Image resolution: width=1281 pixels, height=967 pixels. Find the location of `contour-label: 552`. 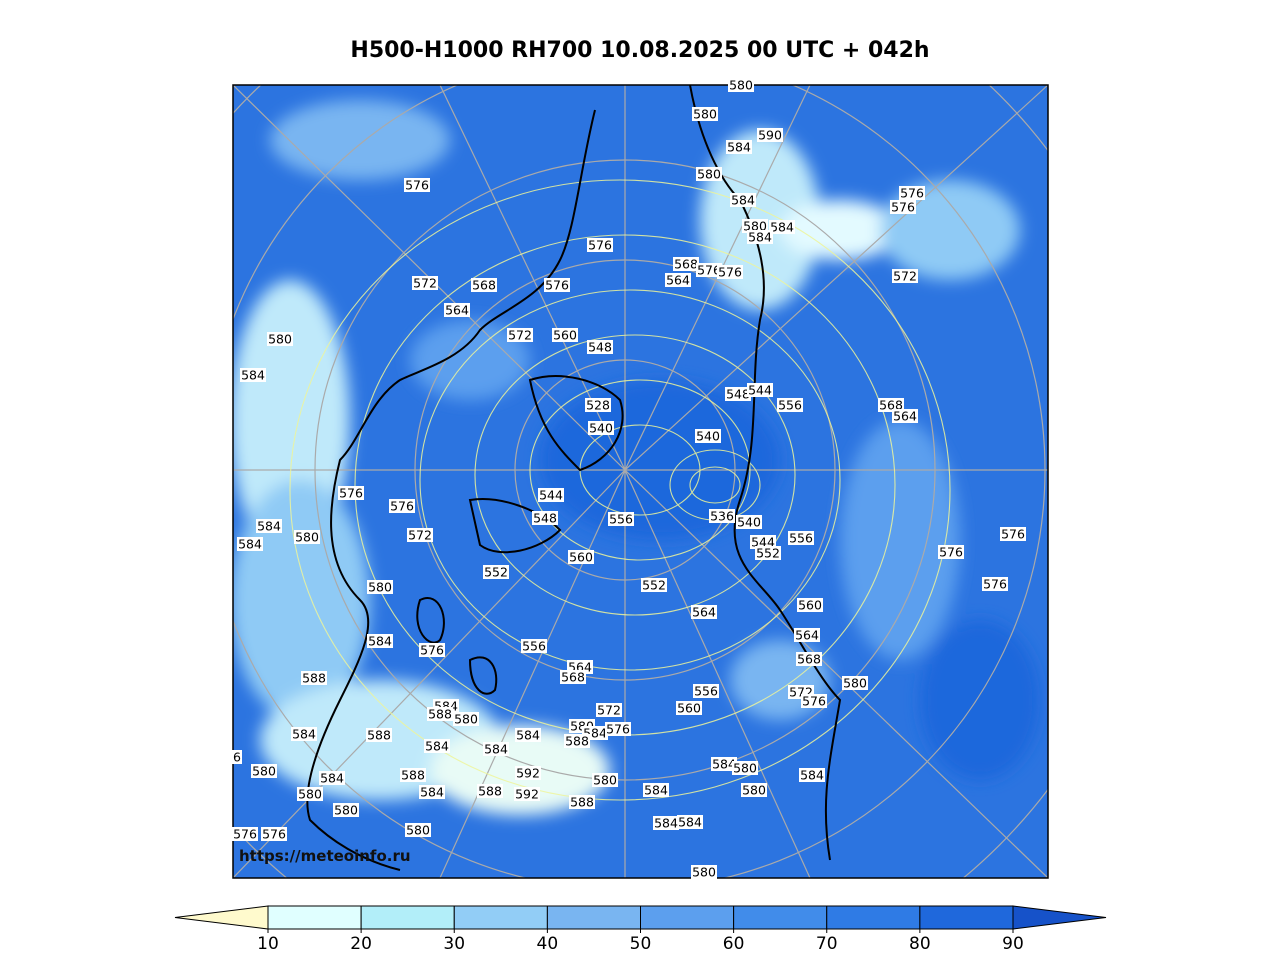

contour-label: 552 is located at coordinates (768, 553).